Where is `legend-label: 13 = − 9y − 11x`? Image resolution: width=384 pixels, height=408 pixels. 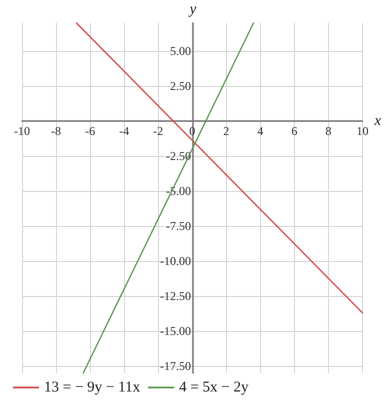
legend-label: 13 = − 9y − 11x is located at coordinates (92, 388).